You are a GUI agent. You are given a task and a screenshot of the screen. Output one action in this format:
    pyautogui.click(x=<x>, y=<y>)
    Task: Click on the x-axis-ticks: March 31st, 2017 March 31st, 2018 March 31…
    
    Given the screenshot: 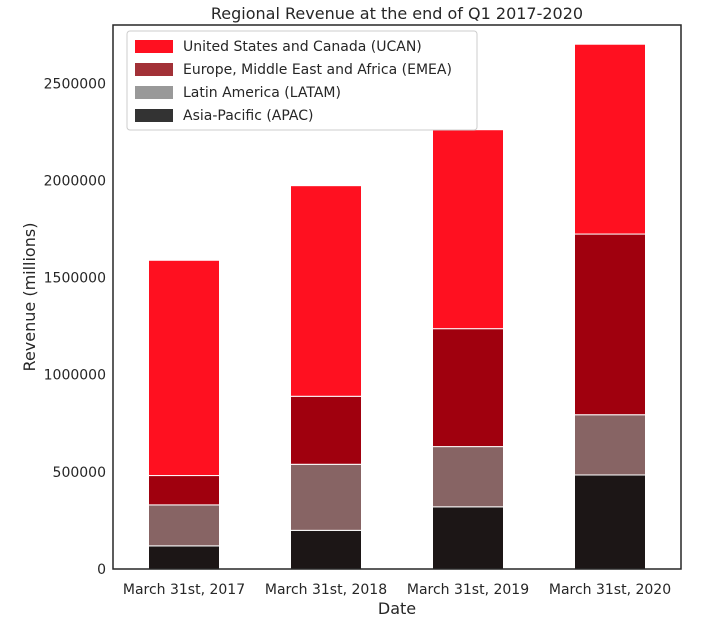 What is the action you would take?
    pyautogui.click(x=397, y=590)
    